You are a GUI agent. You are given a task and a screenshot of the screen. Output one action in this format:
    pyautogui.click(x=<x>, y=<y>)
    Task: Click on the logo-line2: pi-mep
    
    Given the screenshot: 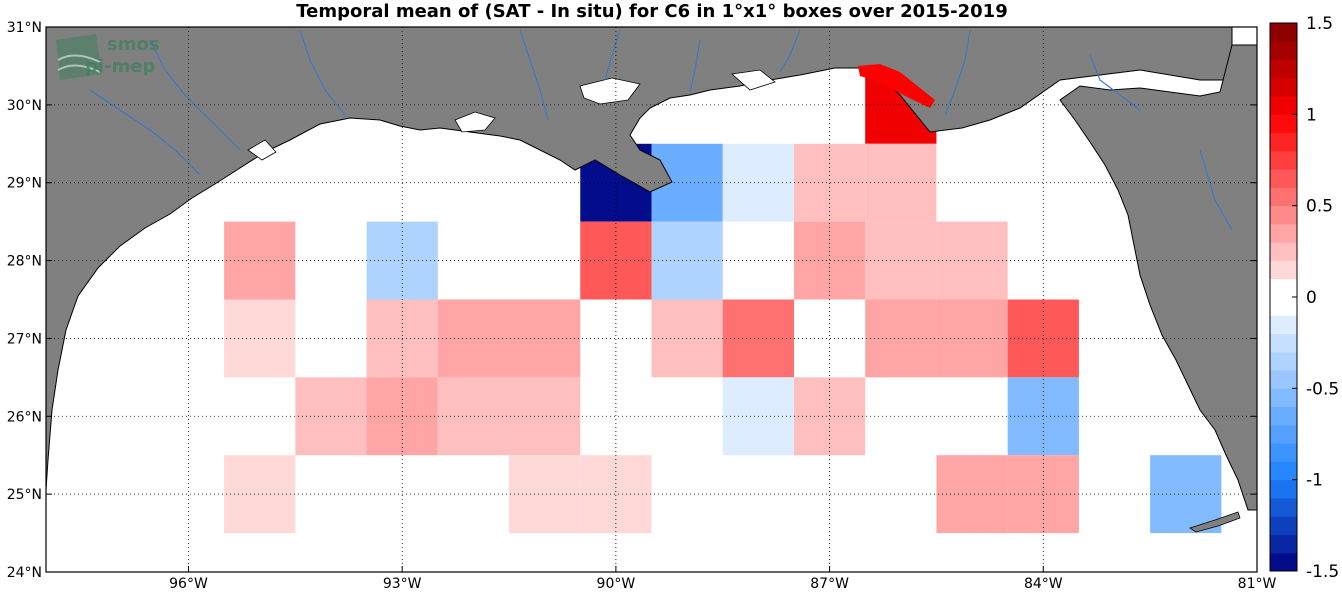 What is the action you would take?
    pyautogui.click(x=120, y=66)
    